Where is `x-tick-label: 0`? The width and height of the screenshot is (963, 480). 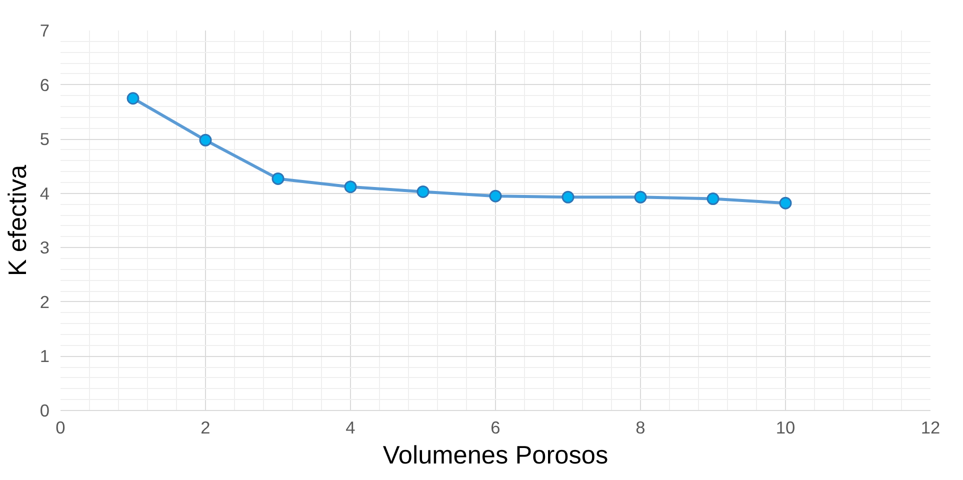 x-tick-label: 0 is located at coordinates (61, 428).